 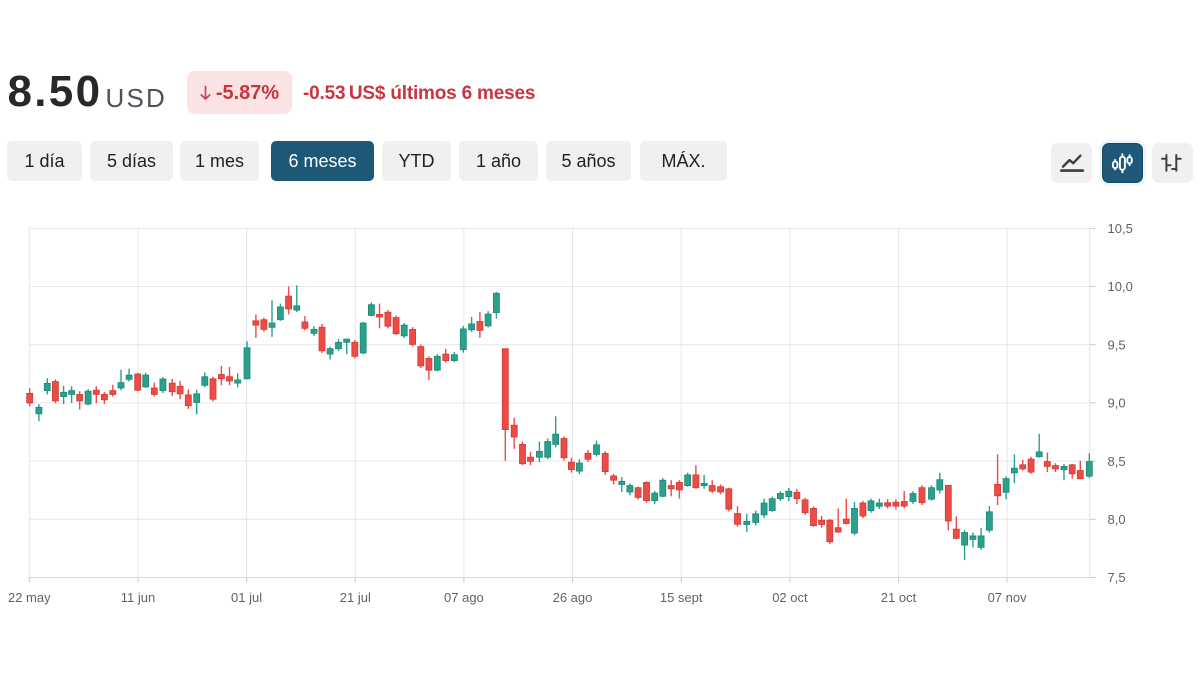 What do you see at coordinates (1117, 344) in the screenshot?
I see `svg-text: 9,5` at bounding box center [1117, 344].